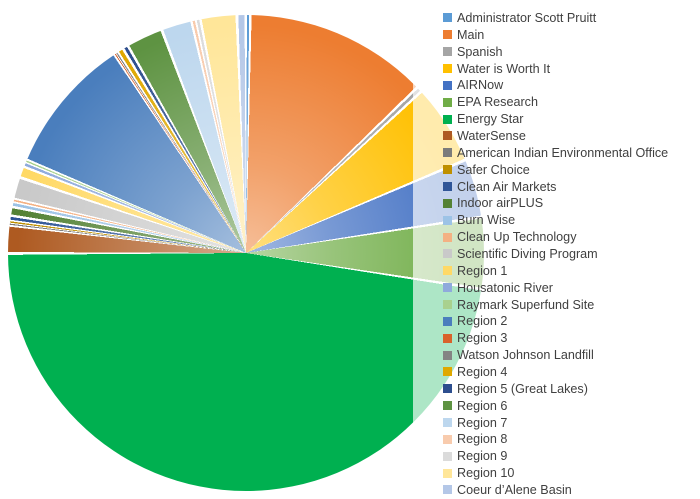  Describe the element at coordinates (497, 102) in the screenshot. I see `legend-label: EPA Research` at that location.